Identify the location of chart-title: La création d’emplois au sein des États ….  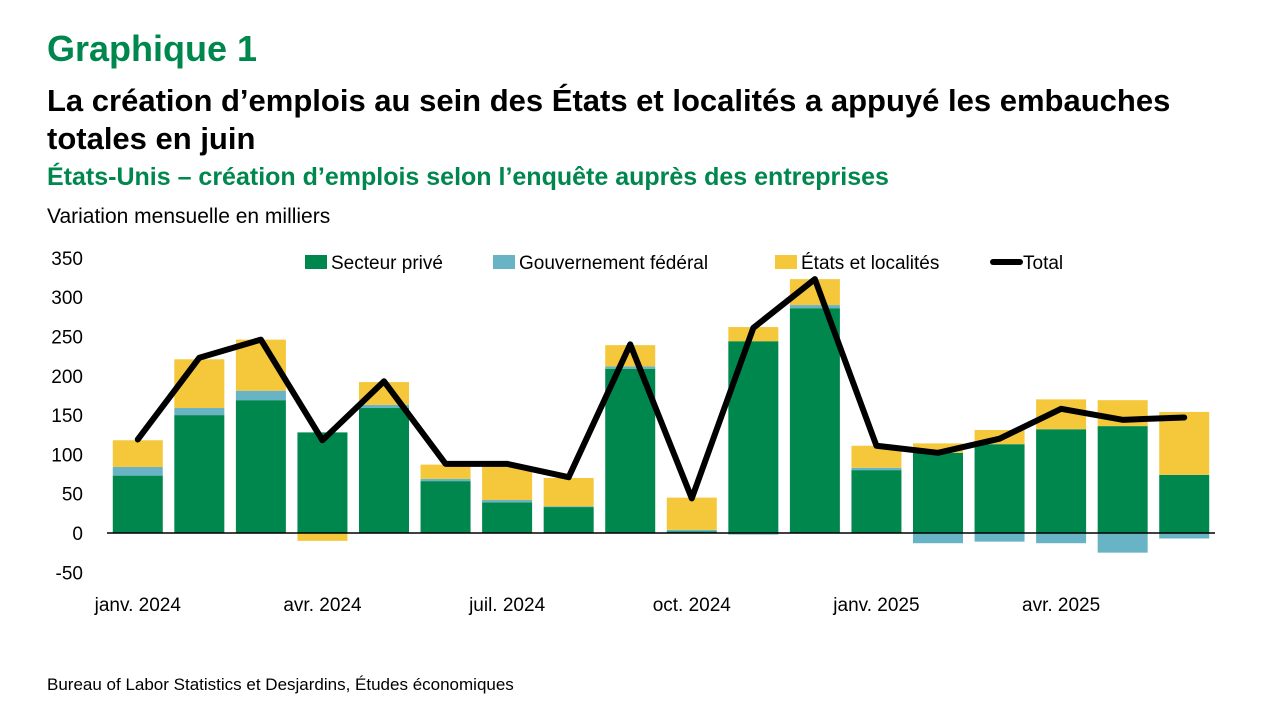
(609, 119).